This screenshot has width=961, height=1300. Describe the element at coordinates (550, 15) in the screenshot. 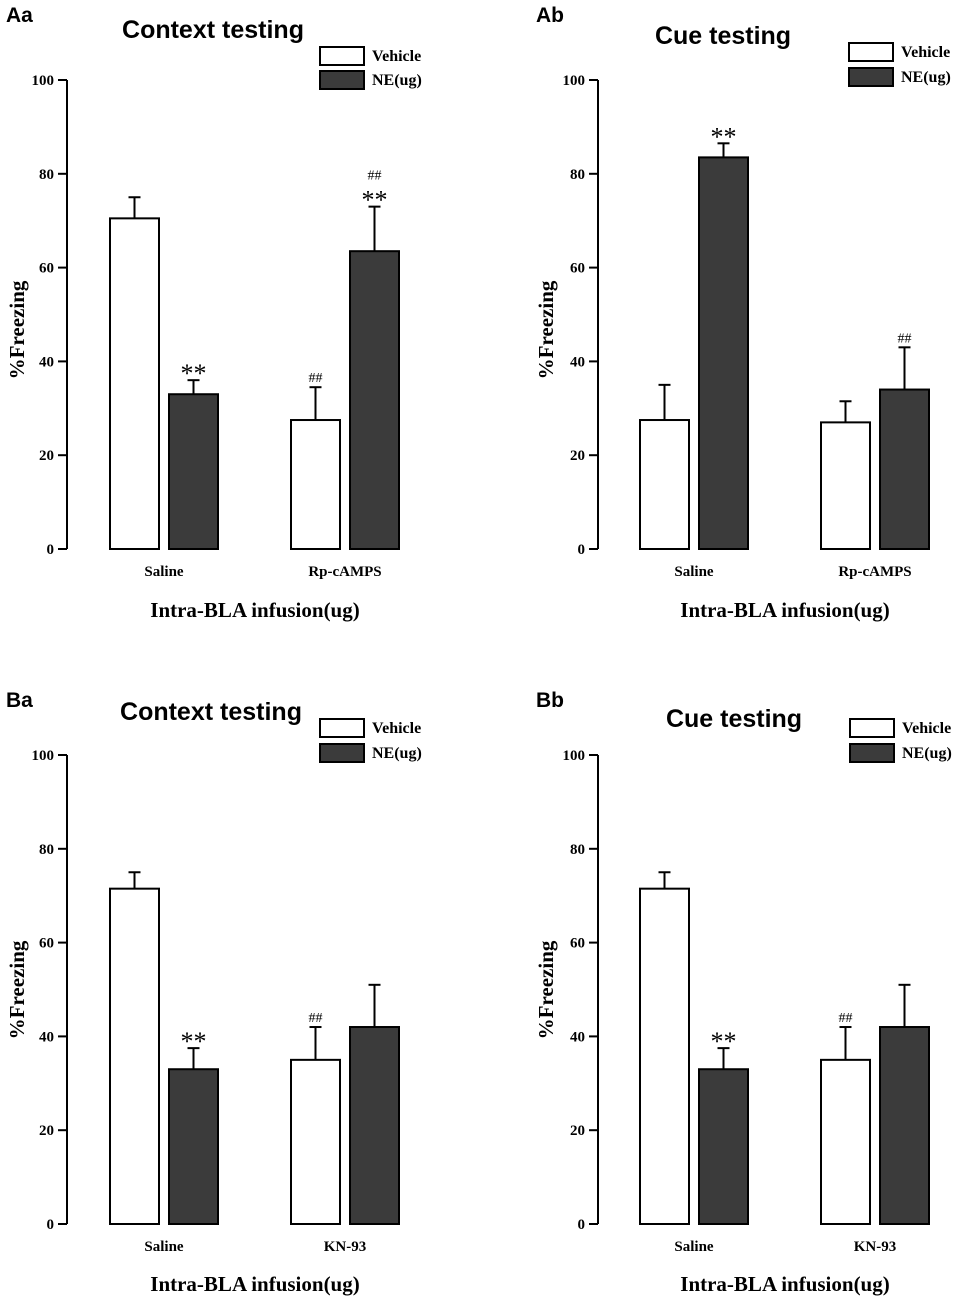

I see `panel-label: Ab` at that location.